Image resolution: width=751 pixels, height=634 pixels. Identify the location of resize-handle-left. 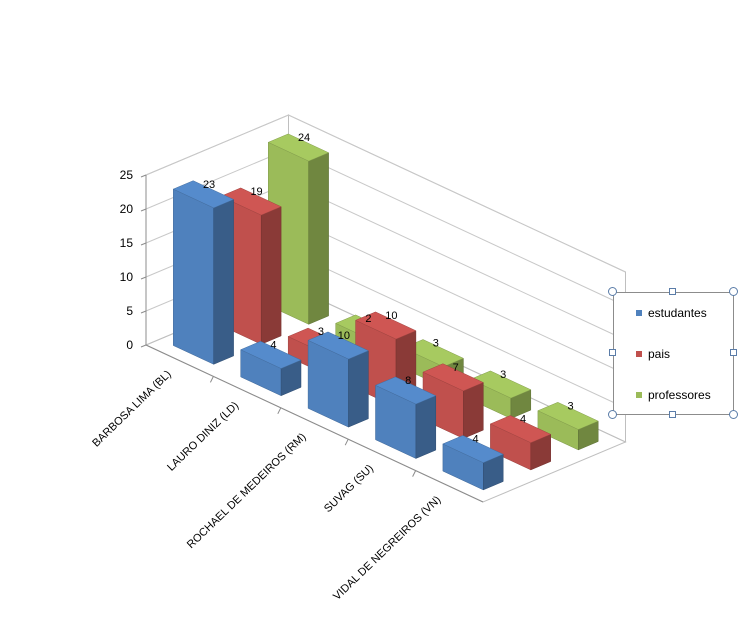
(612, 352).